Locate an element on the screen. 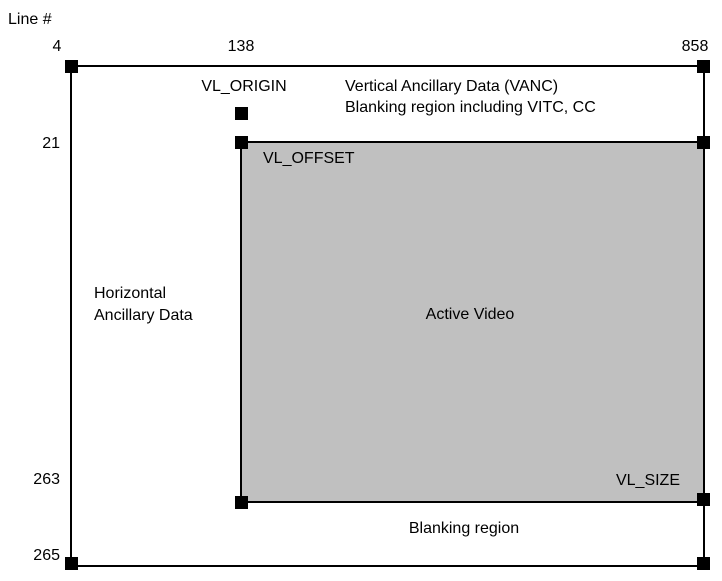 The image size is (722, 581). marker-top-left is located at coordinates (71, 66).